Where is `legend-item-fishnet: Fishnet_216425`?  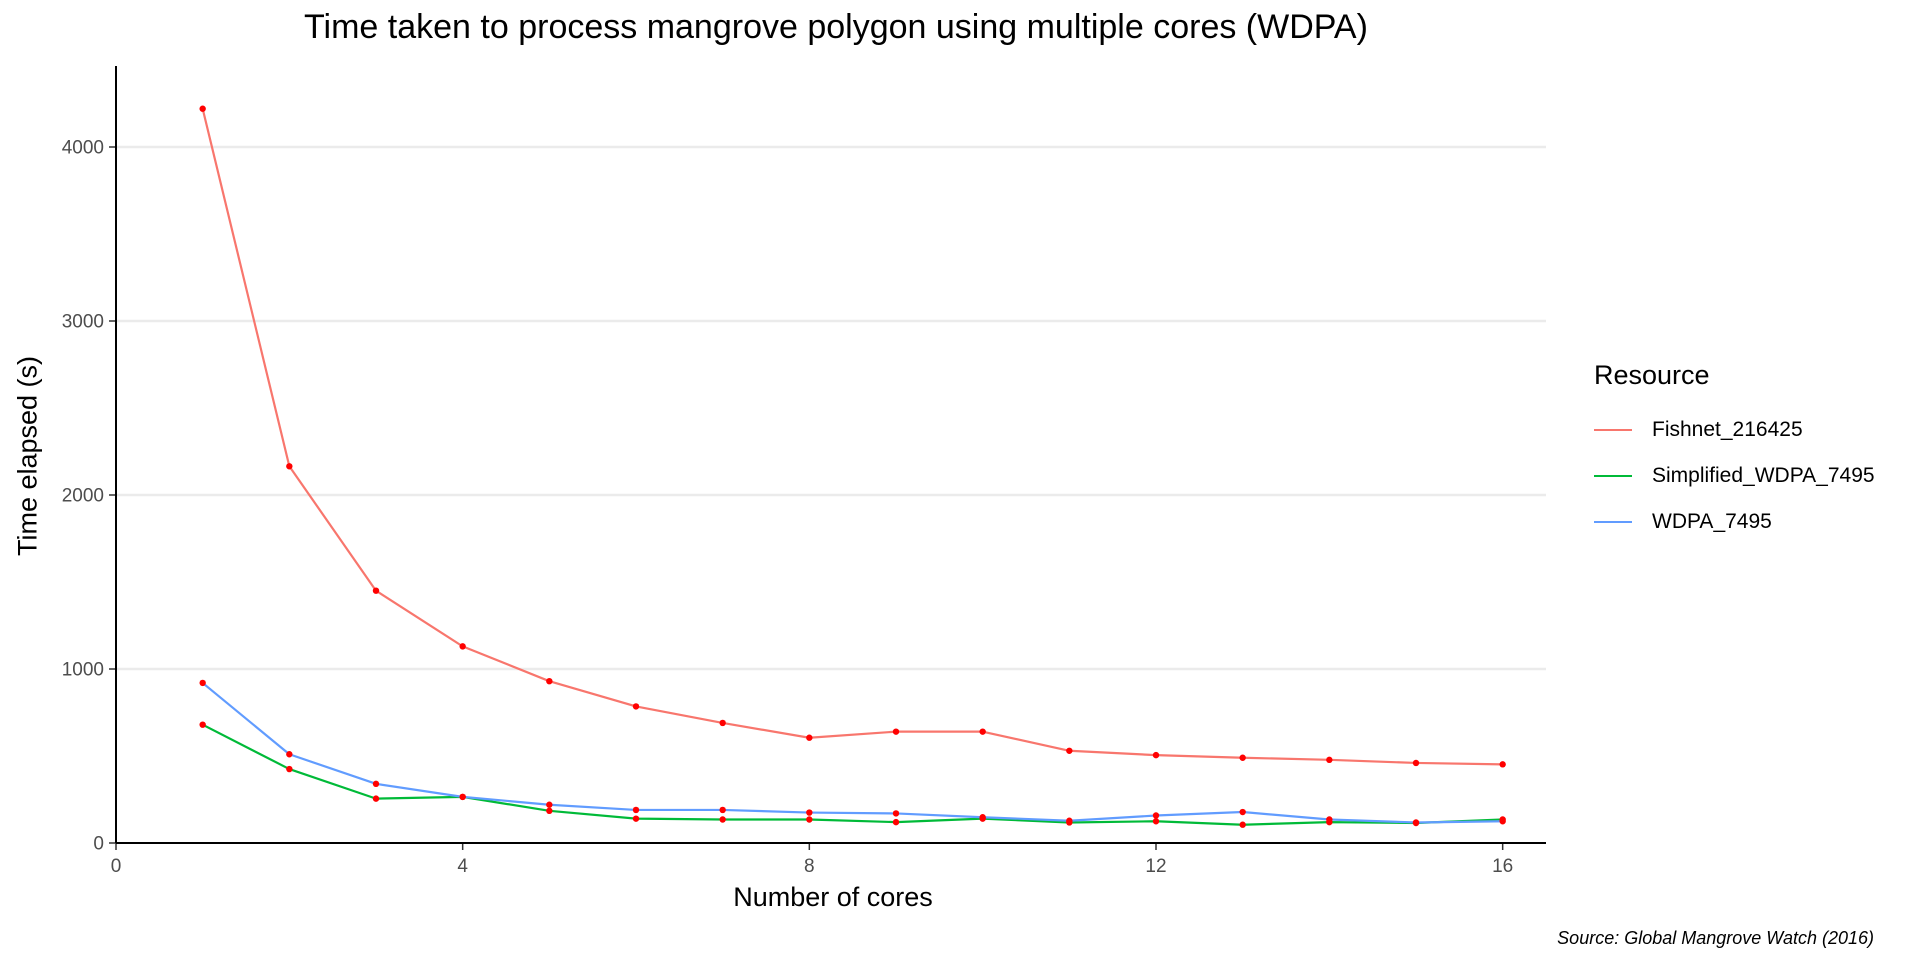
legend-item-fishnet: Fishnet_216425 is located at coordinates (1734, 430).